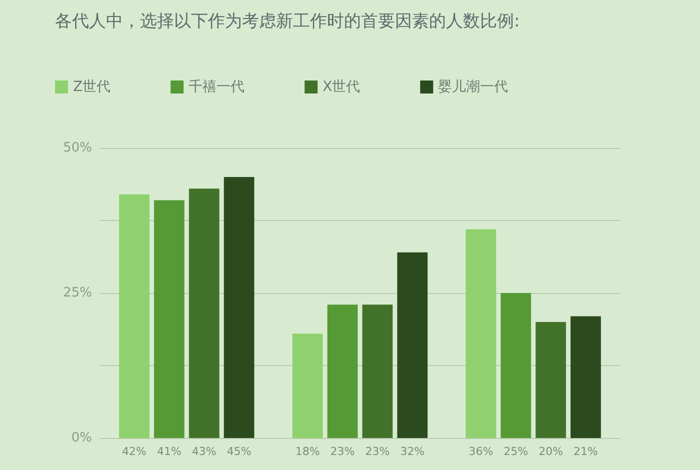 The width and height of the screenshot is (700, 470). Describe the element at coordinates (307, 451) in the screenshot. I see `data-label: 18%` at that location.